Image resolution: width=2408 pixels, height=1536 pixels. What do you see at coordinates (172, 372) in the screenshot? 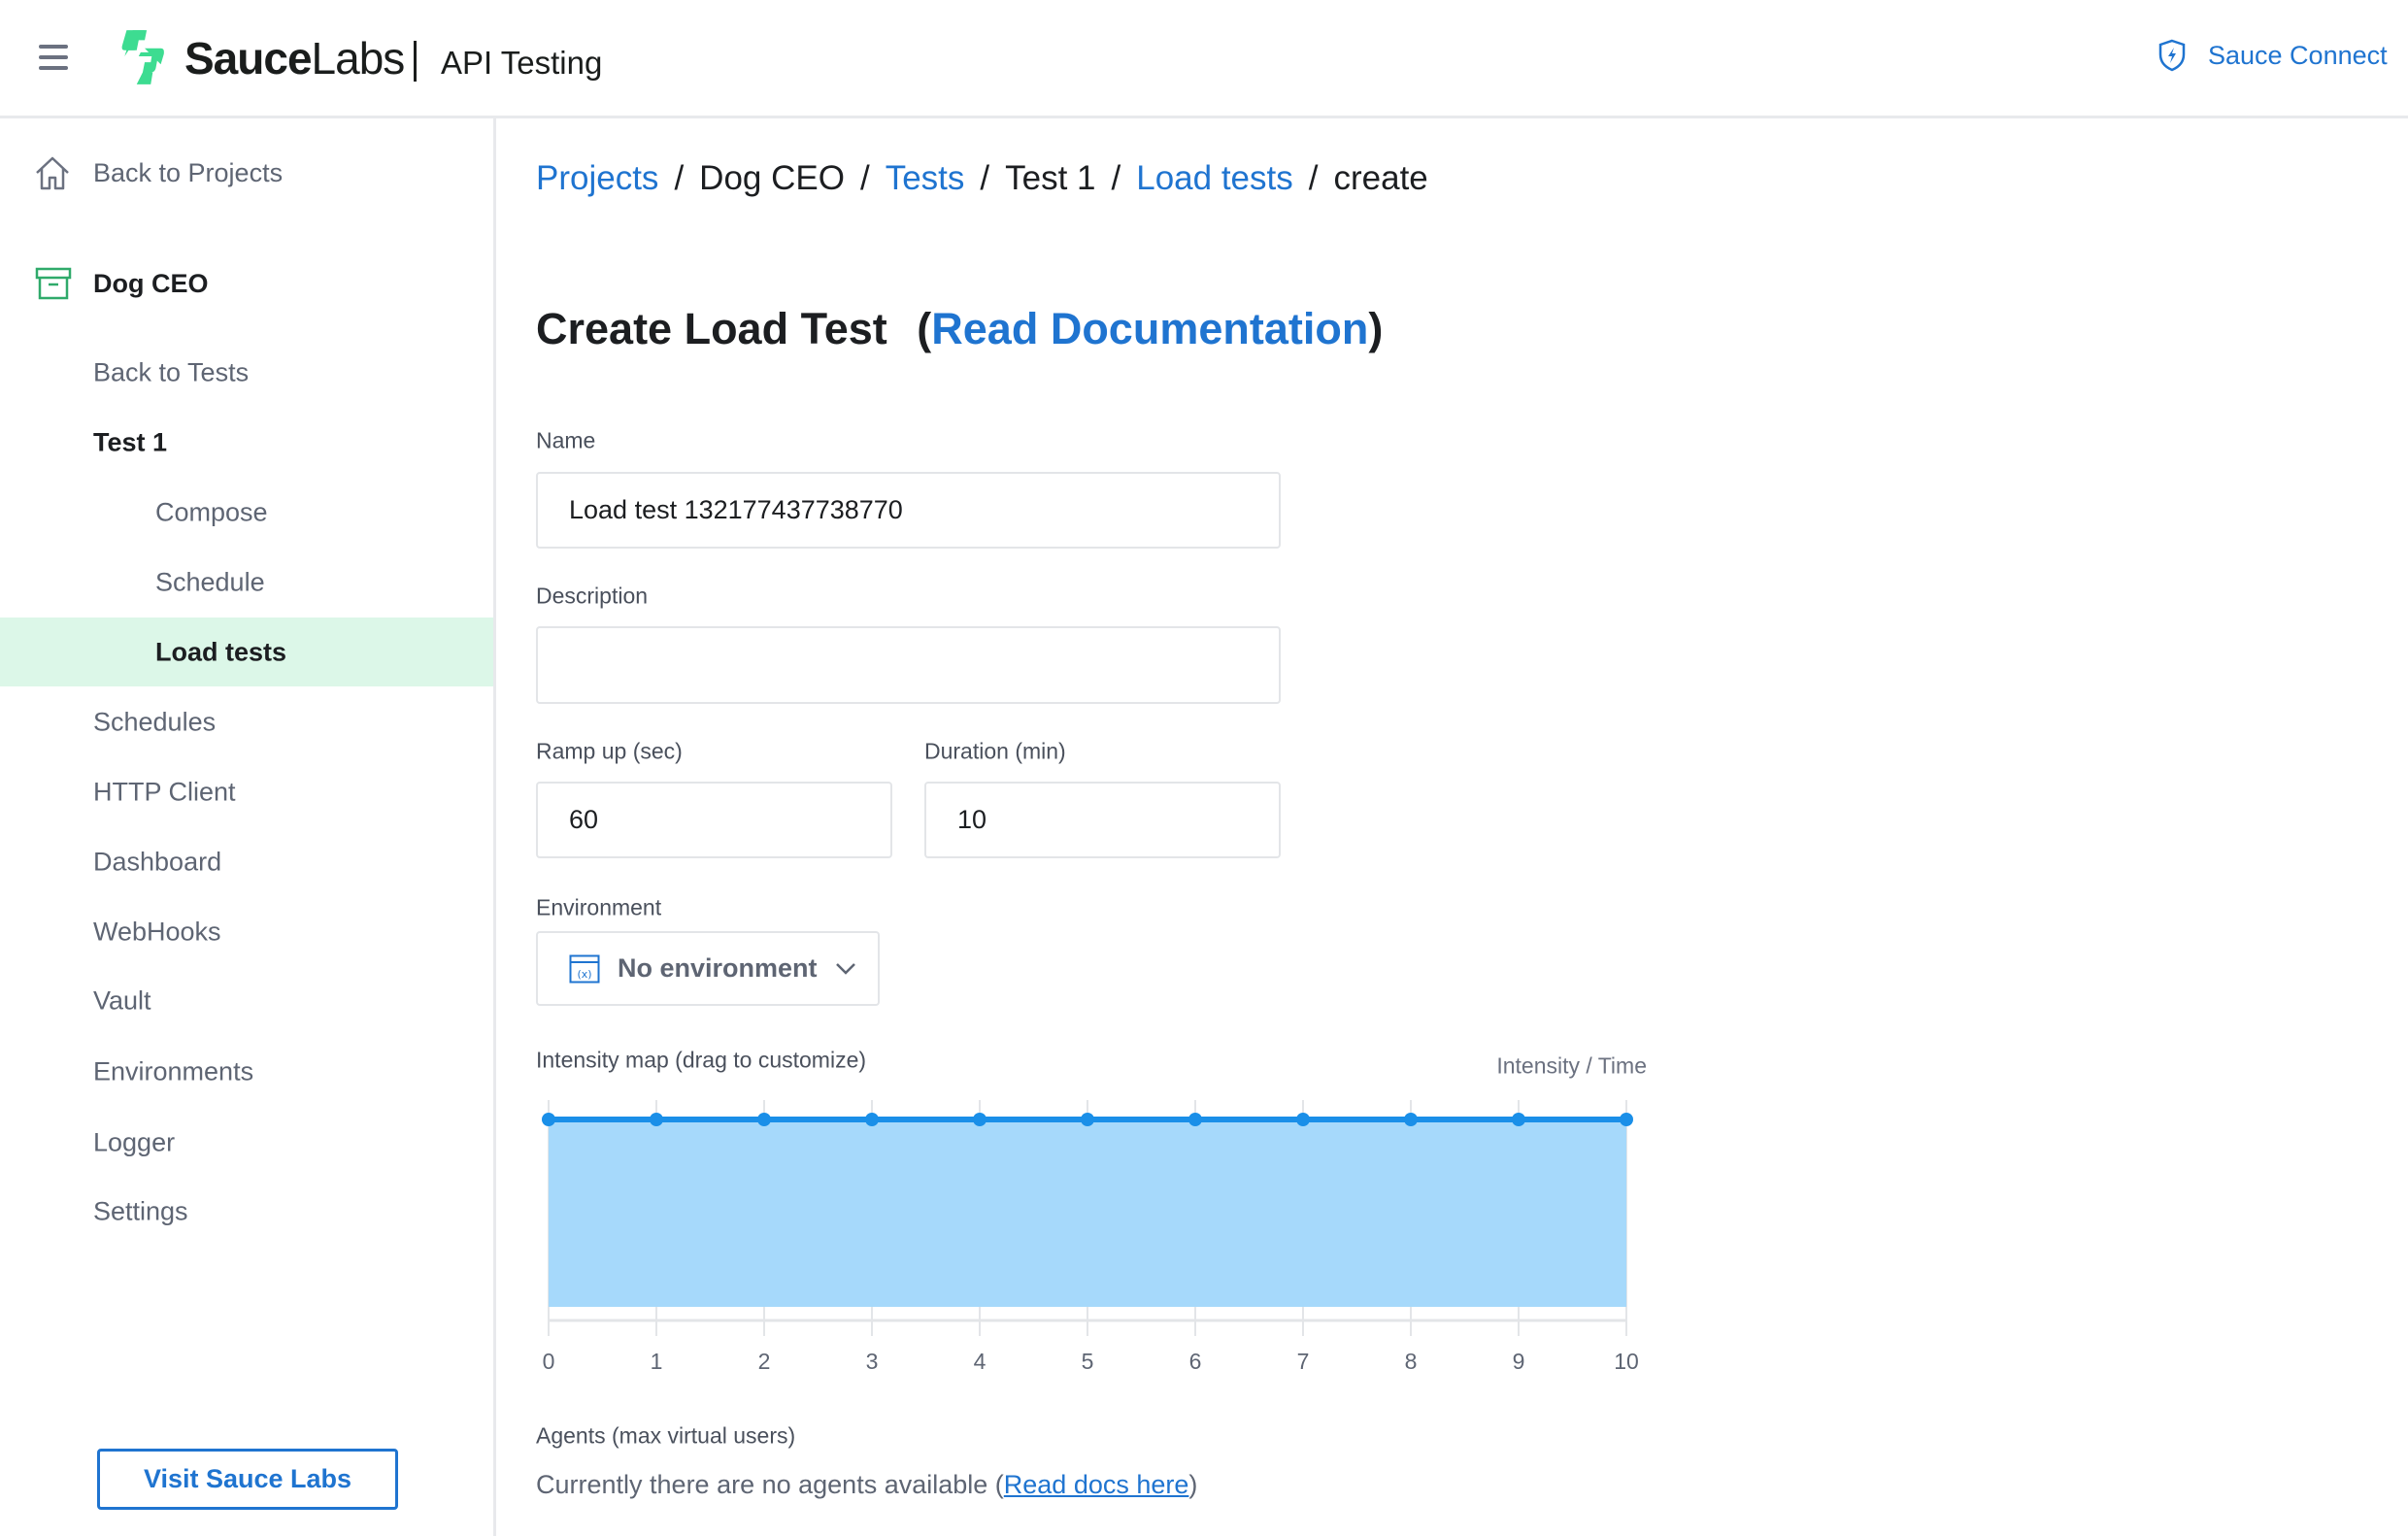
I see `sidebar-item-back-to-tests: Back to Tests` at bounding box center [172, 372].